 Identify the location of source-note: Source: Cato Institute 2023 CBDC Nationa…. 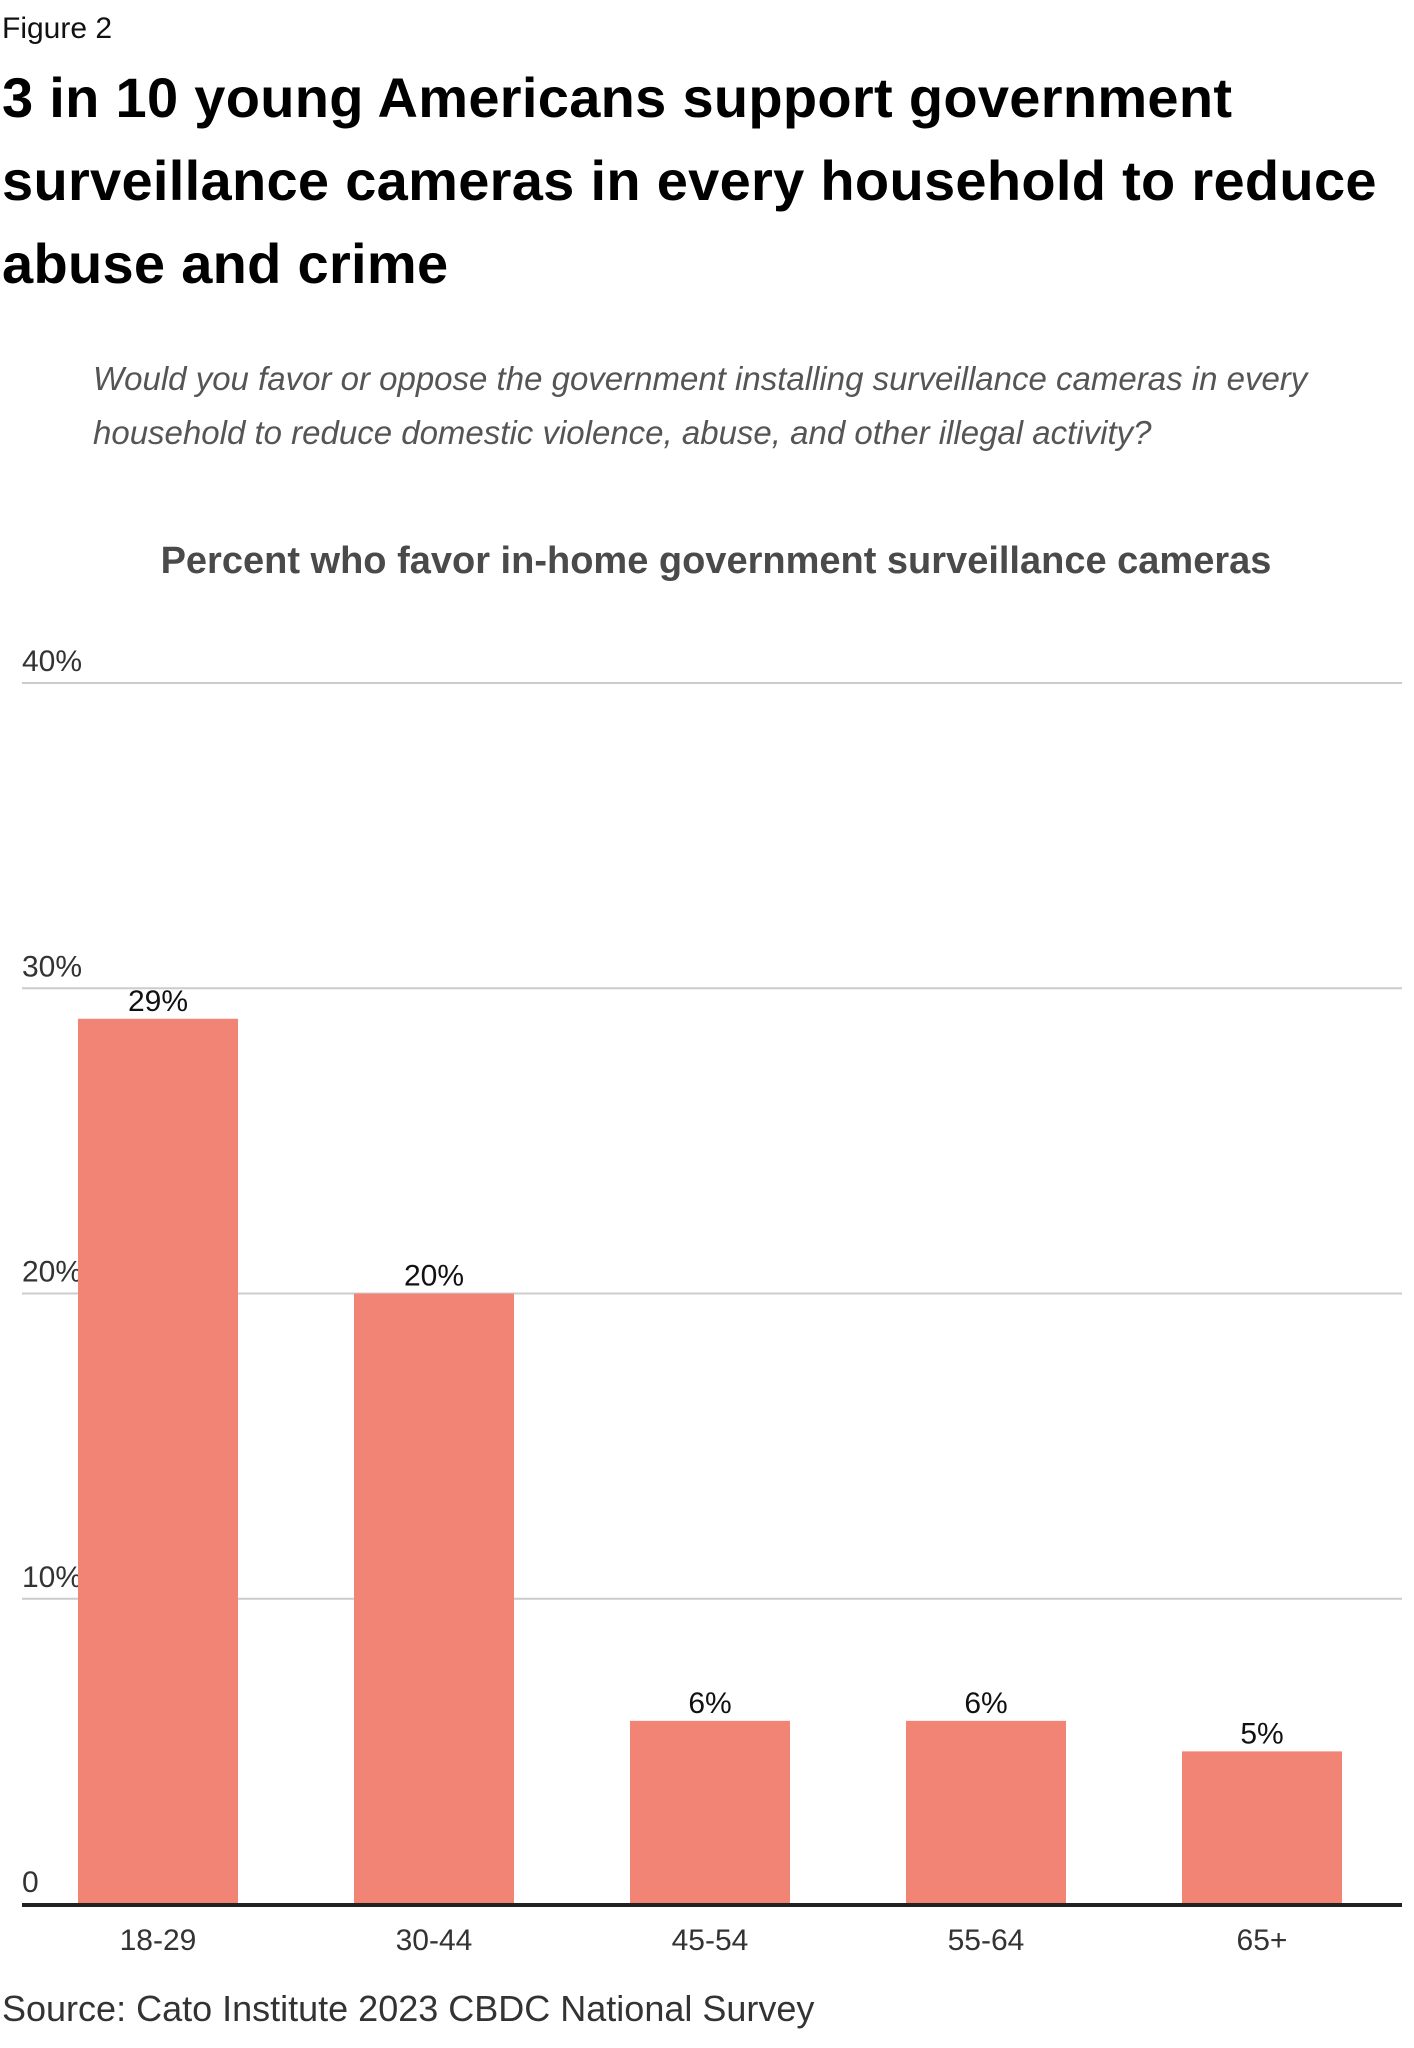
(408, 2008).